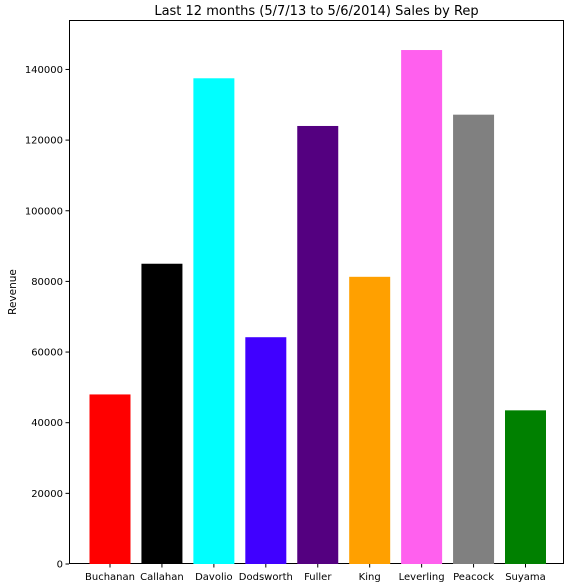 The width and height of the screenshot is (576, 583). What do you see at coordinates (318, 577) in the screenshot?
I see `x-tick-label: Fuller` at bounding box center [318, 577].